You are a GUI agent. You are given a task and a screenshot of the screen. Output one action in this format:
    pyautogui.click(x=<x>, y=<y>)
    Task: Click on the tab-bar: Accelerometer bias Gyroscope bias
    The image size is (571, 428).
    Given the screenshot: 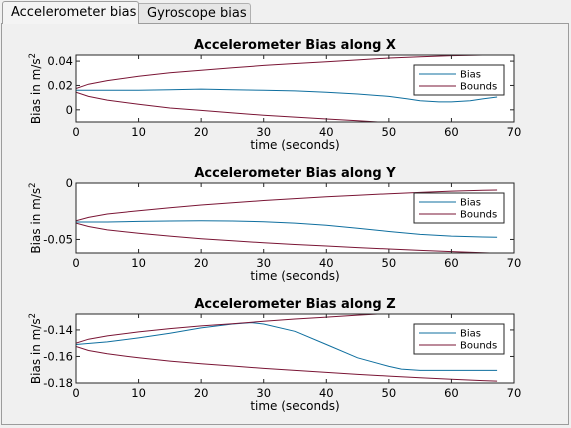 What is the action you would take?
    pyautogui.click(x=285, y=12)
    